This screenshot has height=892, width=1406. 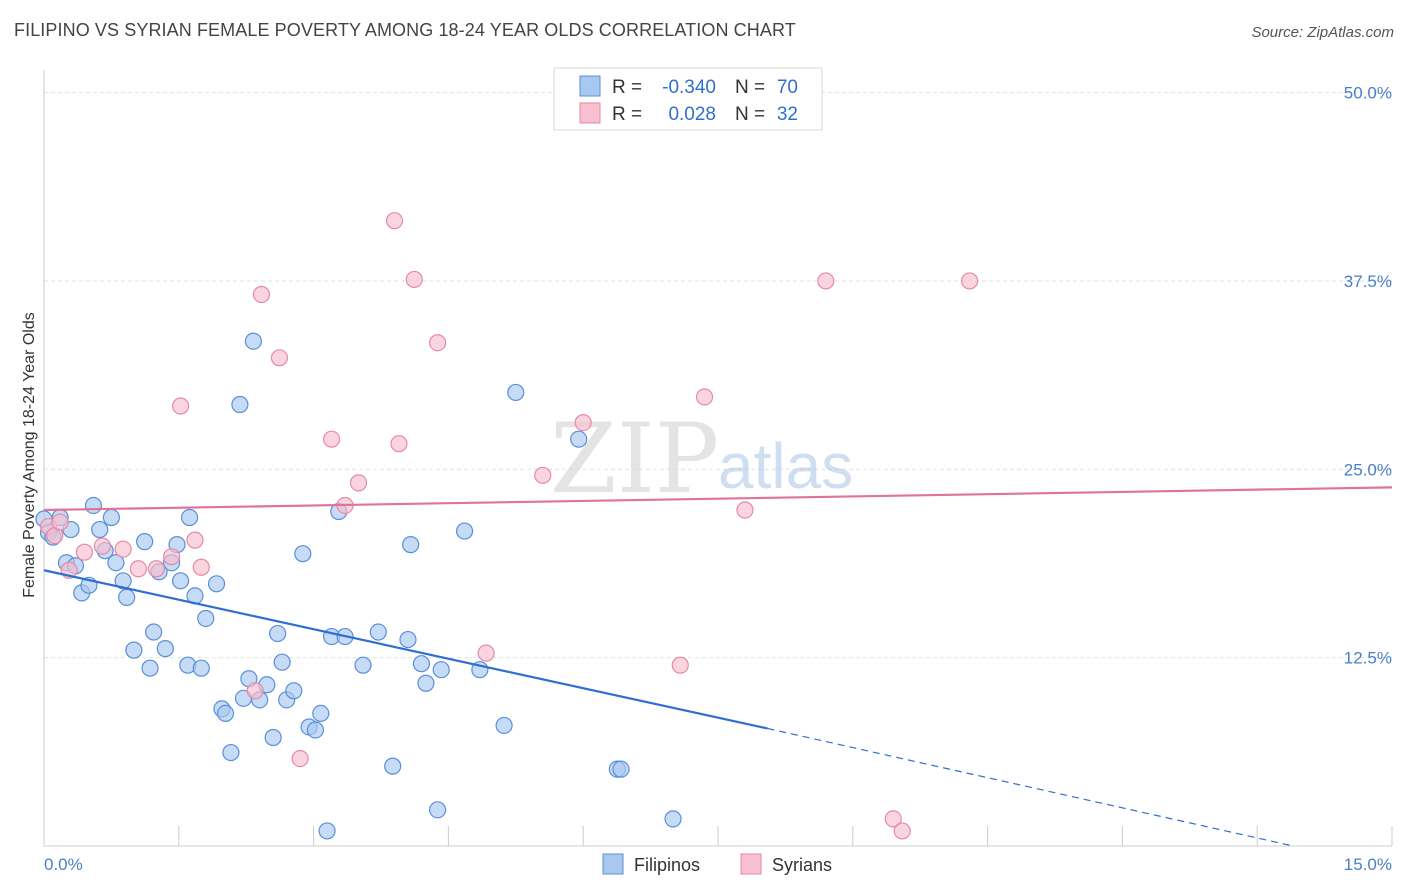 What do you see at coordinates (590, 86) in the screenshot?
I see `legend-swatch-filipinos` at bounding box center [590, 86].